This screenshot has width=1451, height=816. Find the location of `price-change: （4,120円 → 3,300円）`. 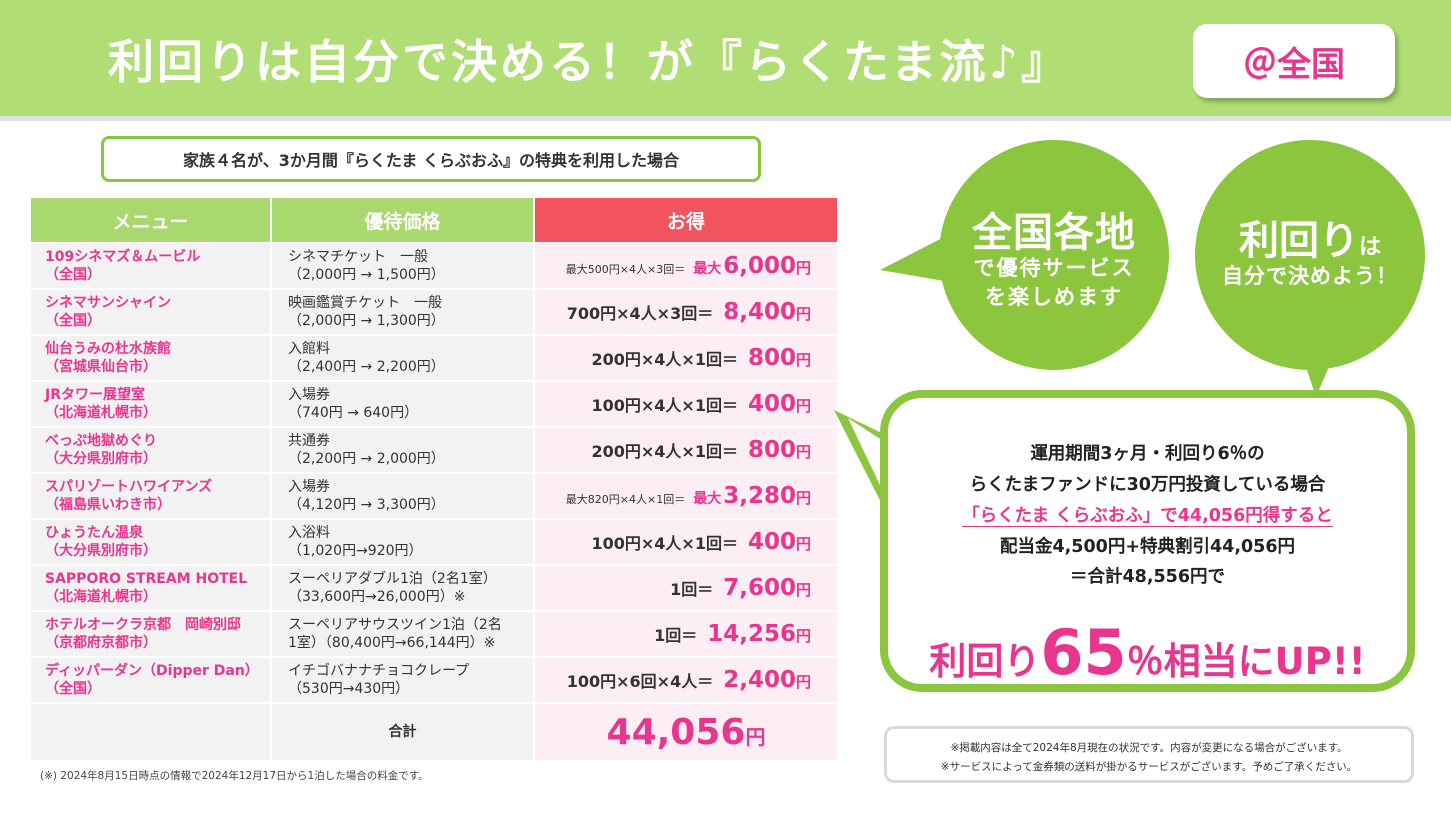

price-change: （4,120円 → 3,300円） is located at coordinates (366, 505).